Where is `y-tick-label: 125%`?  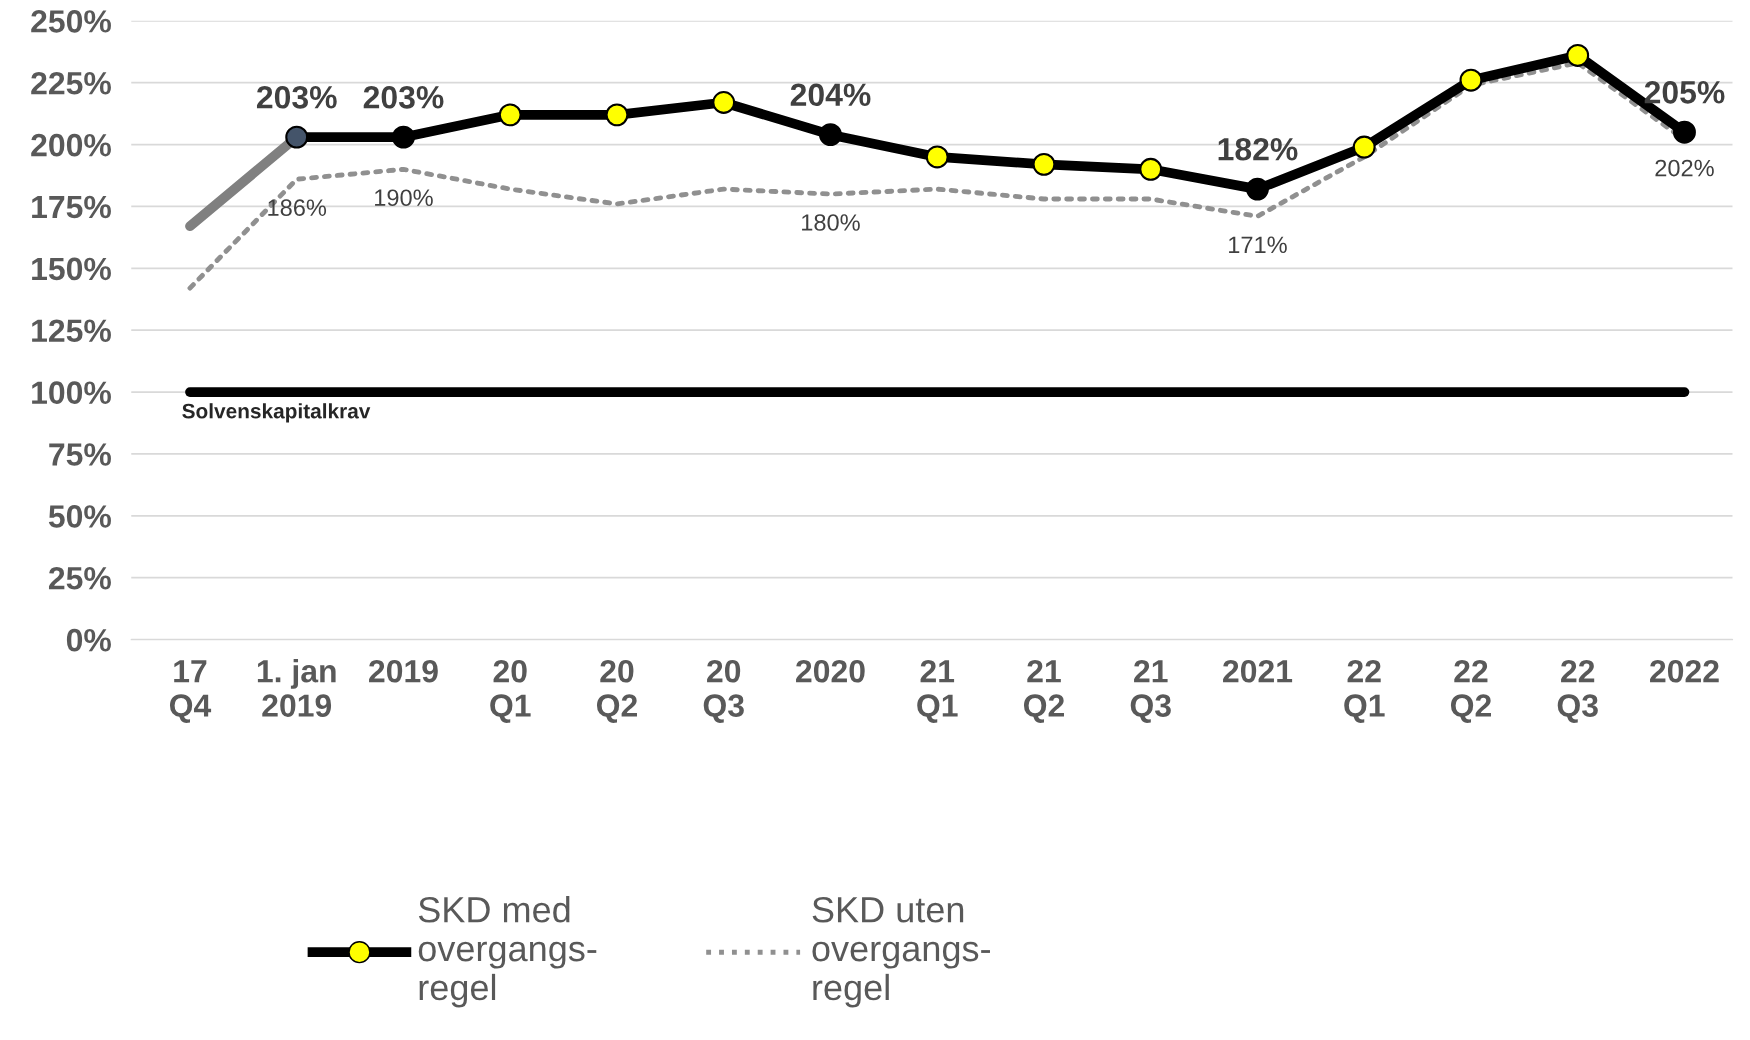
y-tick-label: 125% is located at coordinates (71, 331).